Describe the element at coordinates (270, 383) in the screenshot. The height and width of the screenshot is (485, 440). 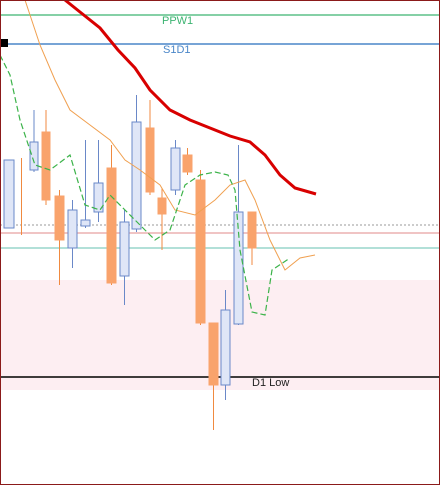
I see `level-label: D1 Low` at that location.